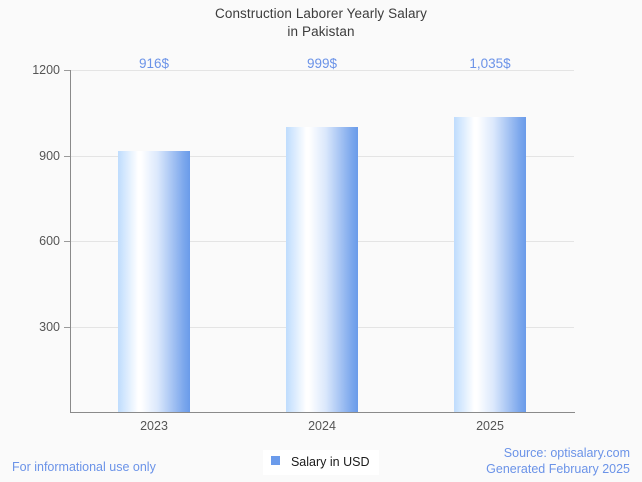  What do you see at coordinates (154, 63) in the screenshot?
I see `bar-value-label: 916$` at bounding box center [154, 63].